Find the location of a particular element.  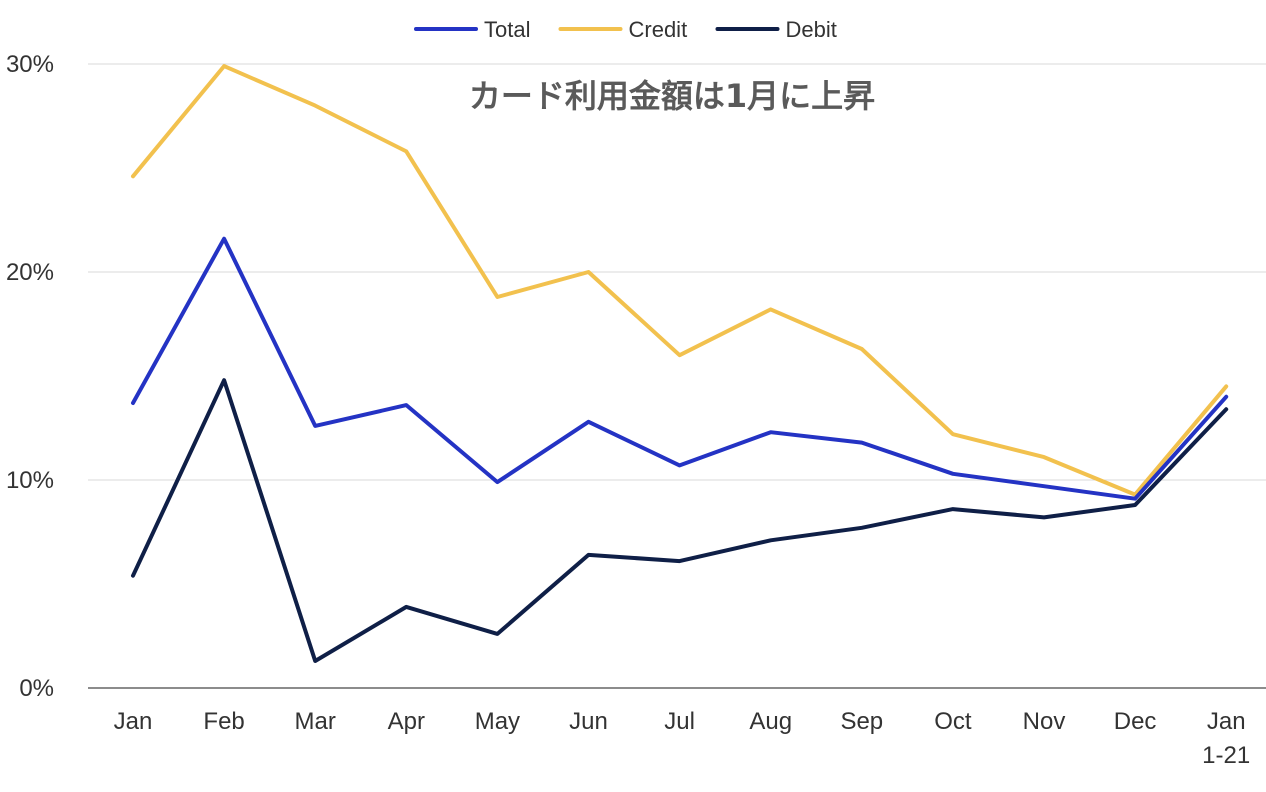

legend-label-total: Total is located at coordinates (507, 29).